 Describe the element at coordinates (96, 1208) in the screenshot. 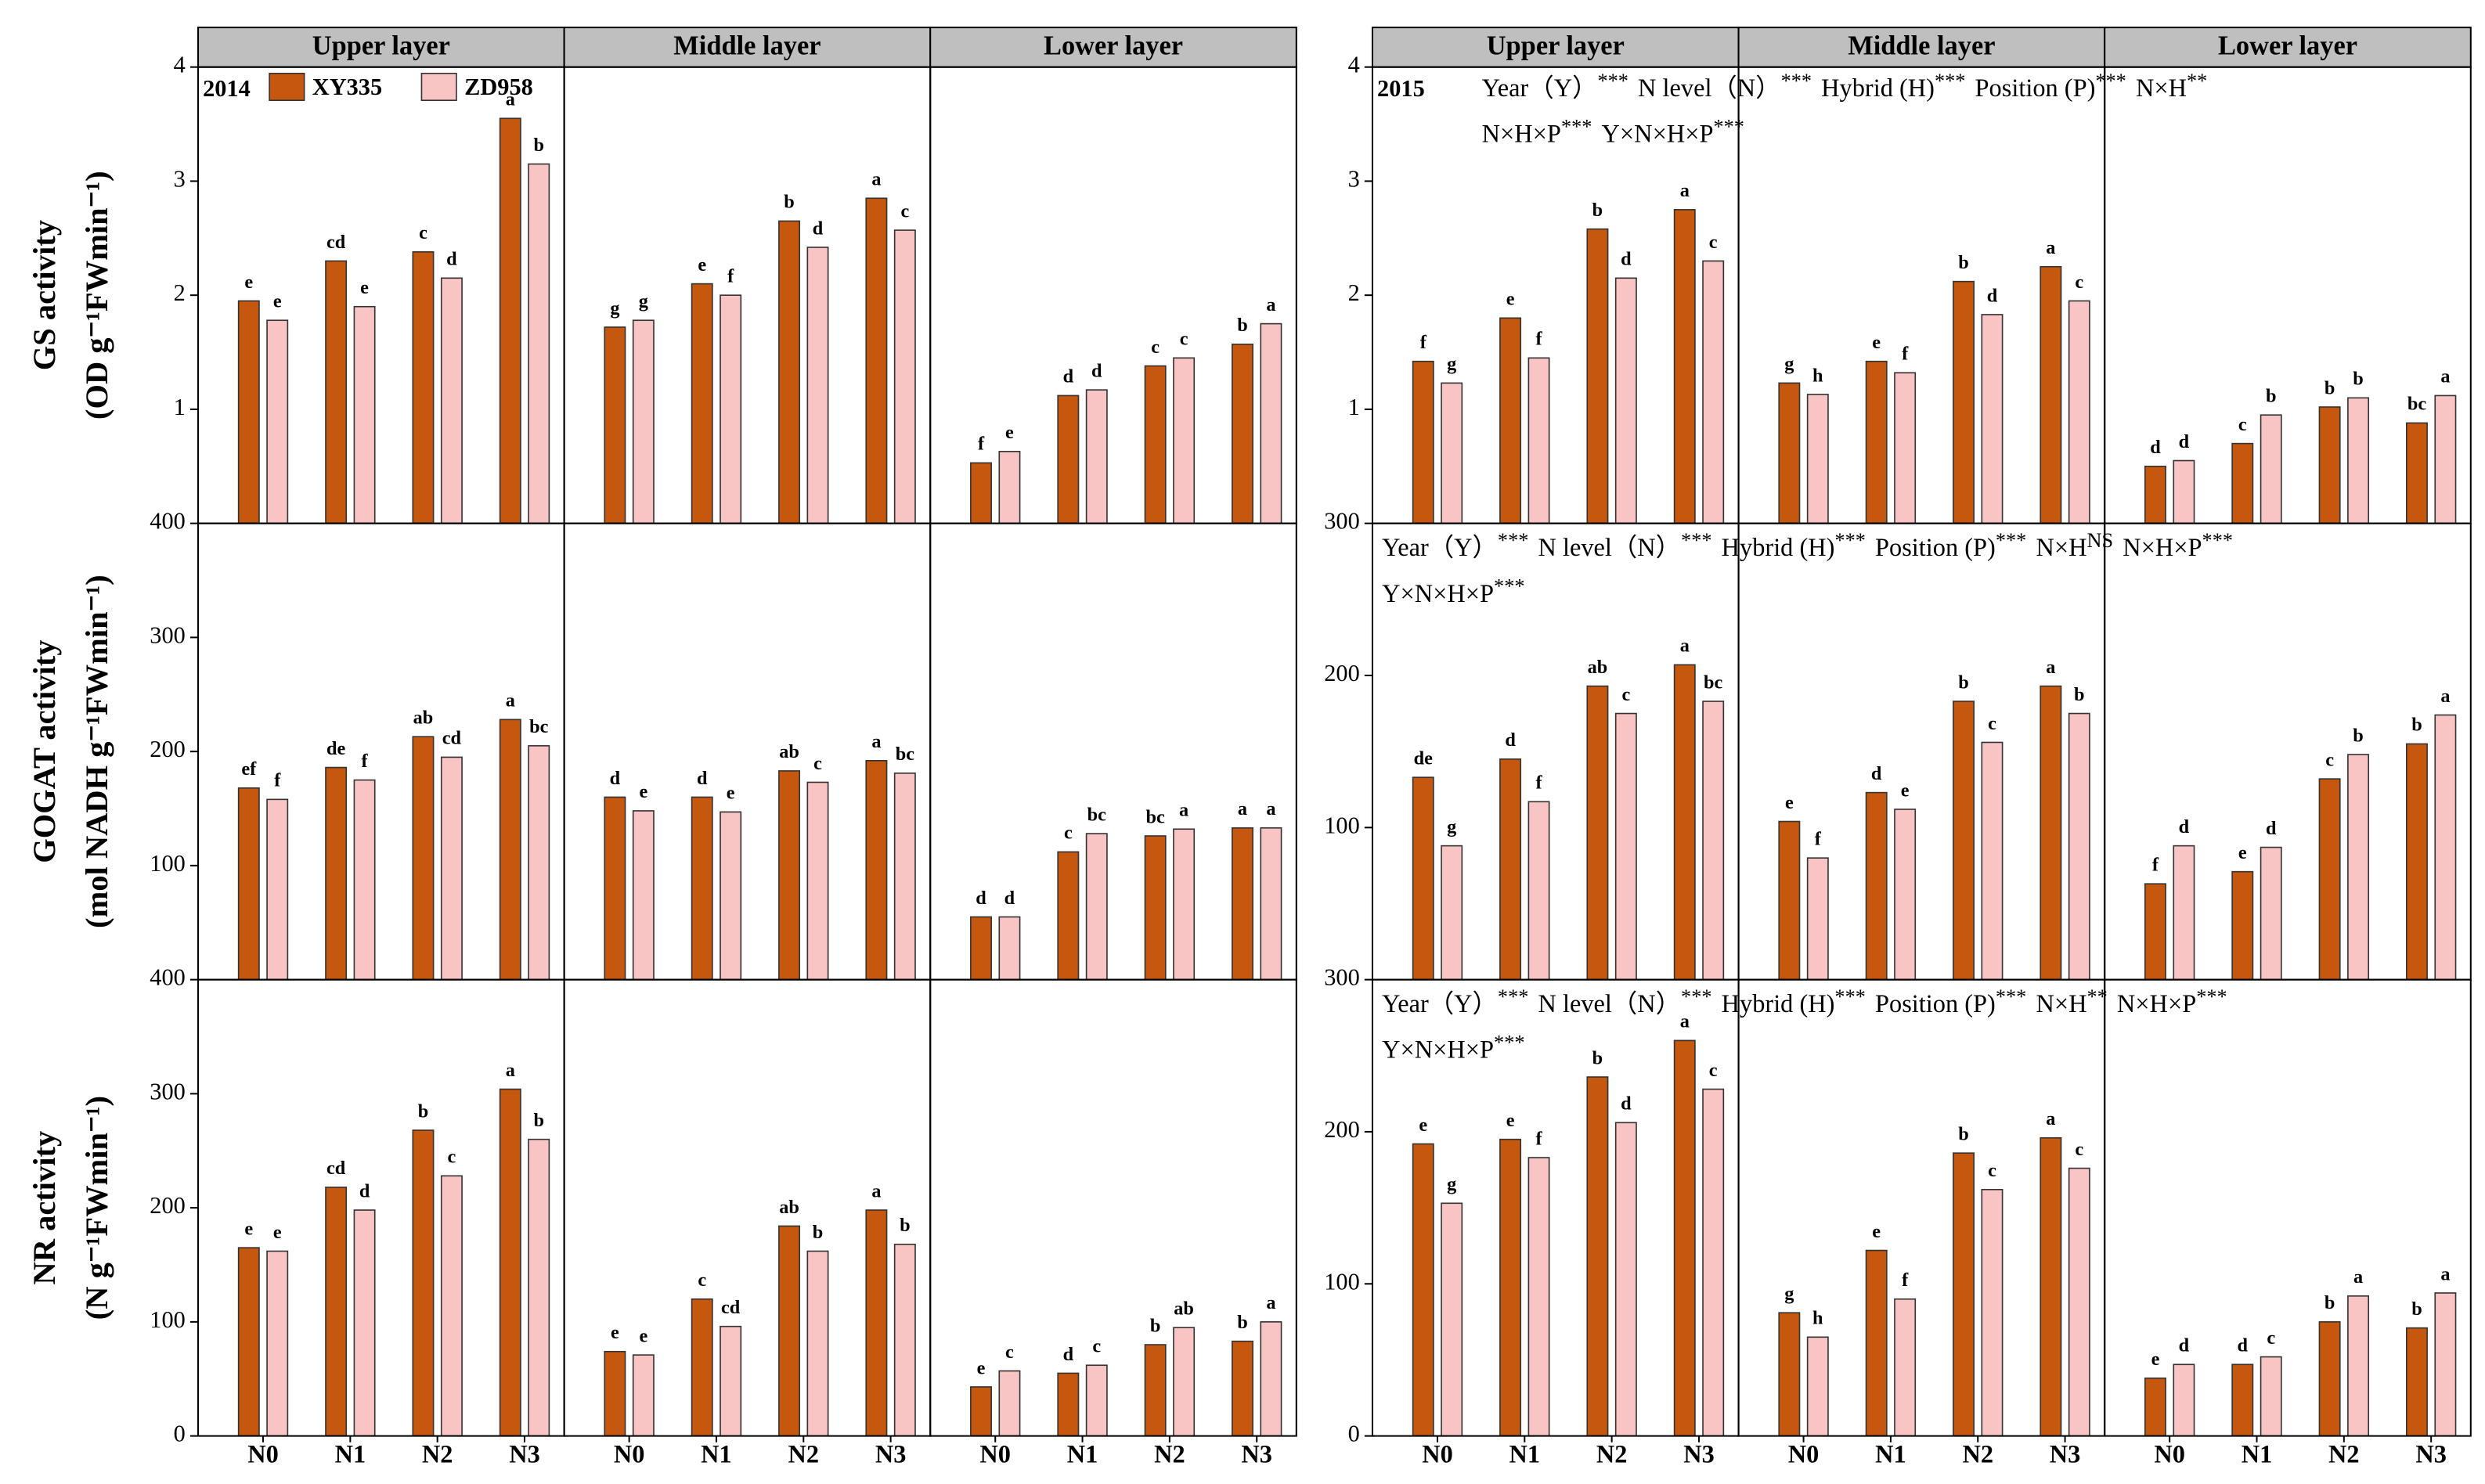

I see `y-axis-label: (N g⁻¹FWmin⁻¹)` at that location.